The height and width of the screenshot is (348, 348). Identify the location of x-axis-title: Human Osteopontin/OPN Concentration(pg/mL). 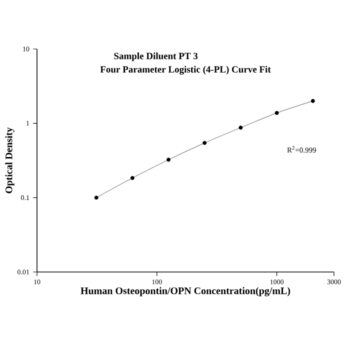
(185, 291).